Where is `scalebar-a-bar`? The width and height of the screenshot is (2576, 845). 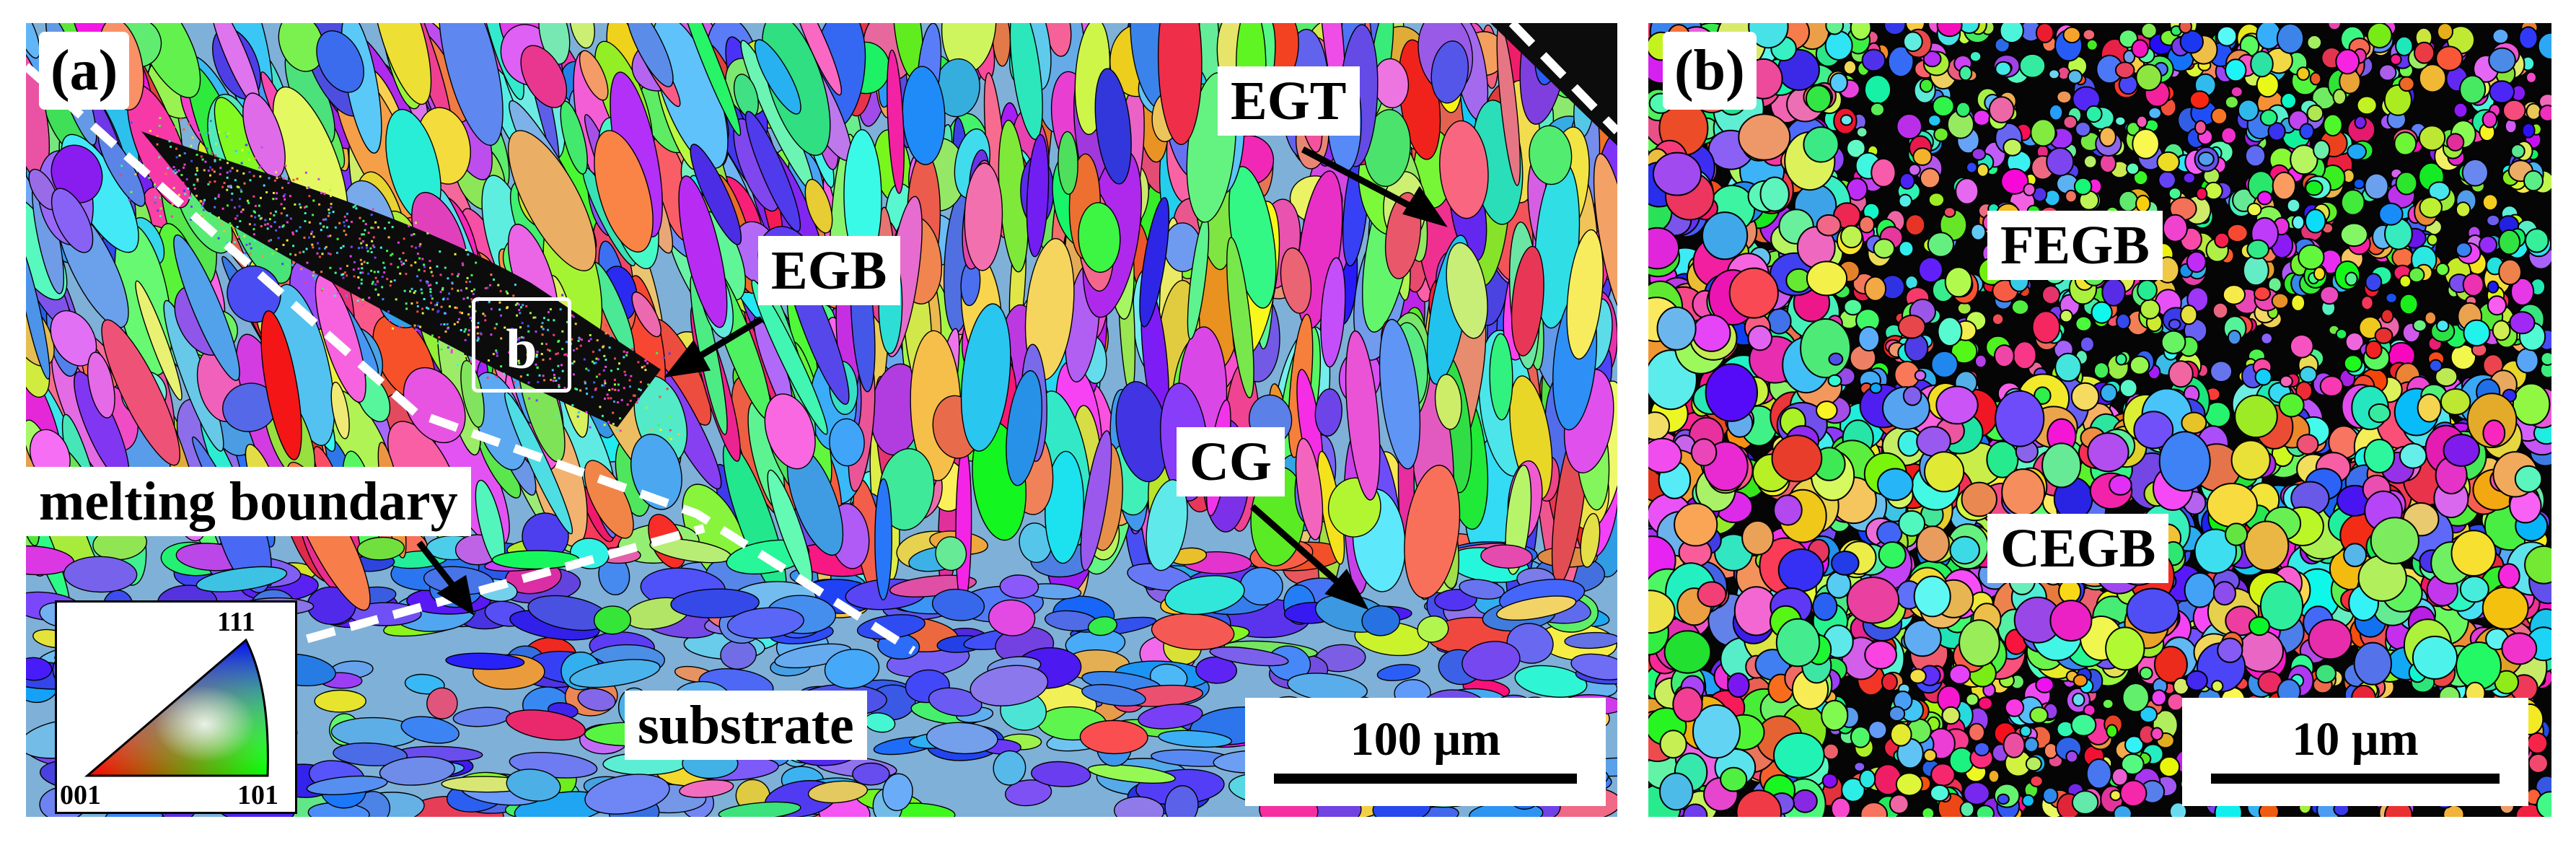
scalebar-a-bar is located at coordinates (1425, 779).